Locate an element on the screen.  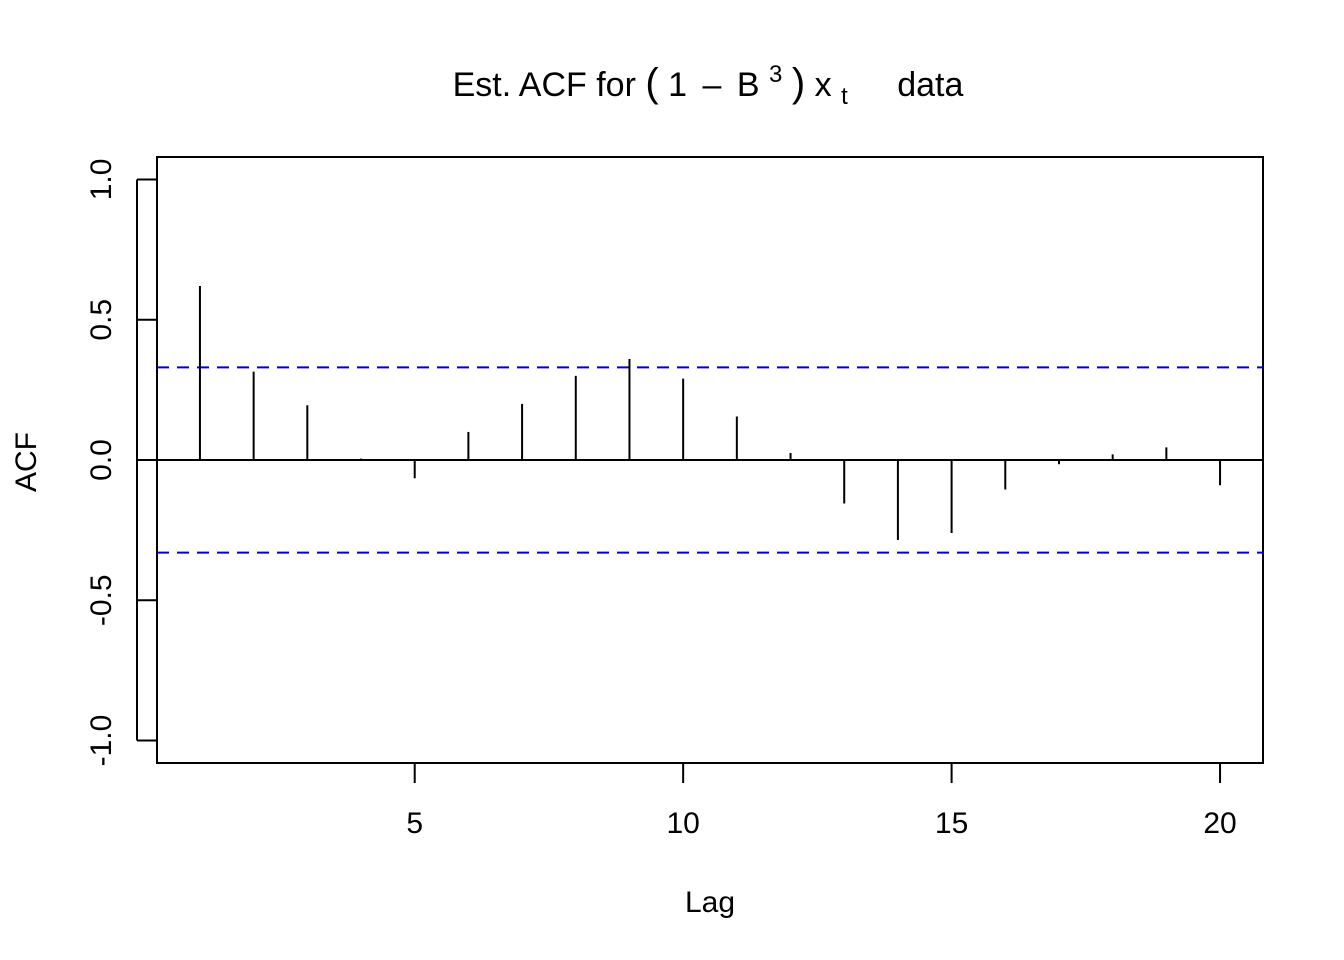
x-tick-label-5: 5 is located at coordinates (414, 823).